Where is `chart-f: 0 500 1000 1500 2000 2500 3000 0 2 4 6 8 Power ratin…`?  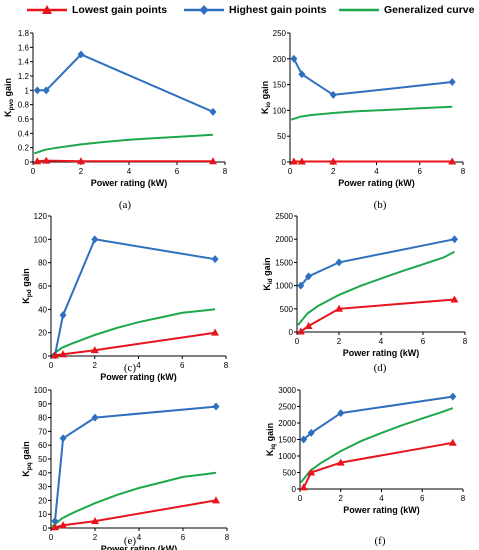
chart-f: 0 500 1000 1500 2000 2500 3000 0 2 4 6 8 Power ratin… is located at coordinates (365, 466).